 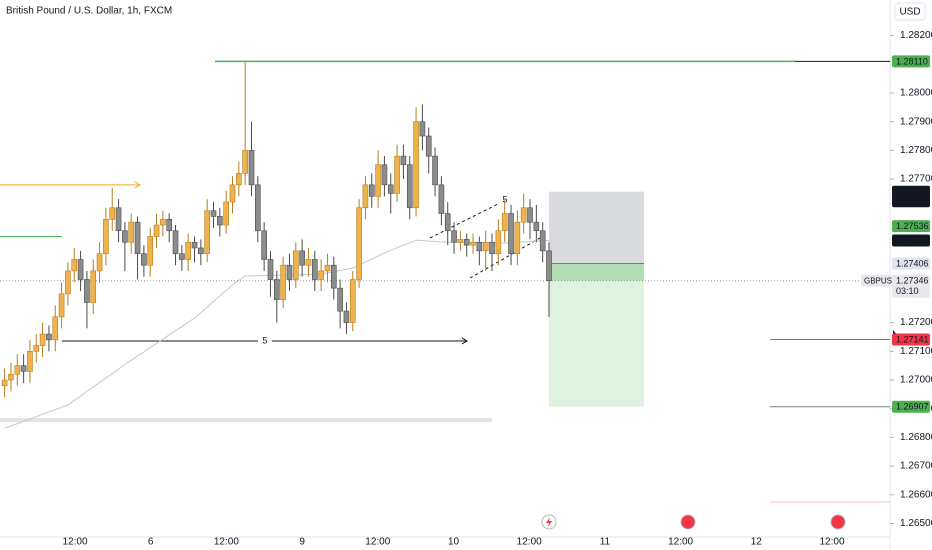 I want to click on symbol-label: GBPUSD, so click(x=881, y=280).